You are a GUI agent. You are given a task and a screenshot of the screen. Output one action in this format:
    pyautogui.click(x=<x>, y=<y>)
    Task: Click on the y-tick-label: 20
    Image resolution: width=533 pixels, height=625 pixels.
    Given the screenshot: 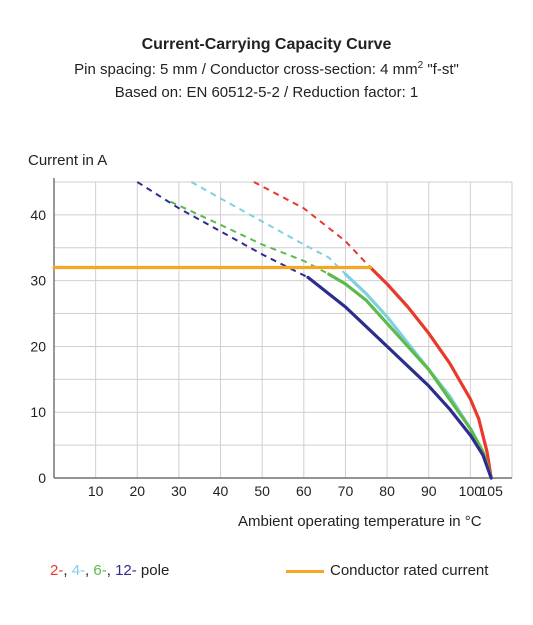 What is the action you would take?
    pyautogui.click(x=38, y=346)
    